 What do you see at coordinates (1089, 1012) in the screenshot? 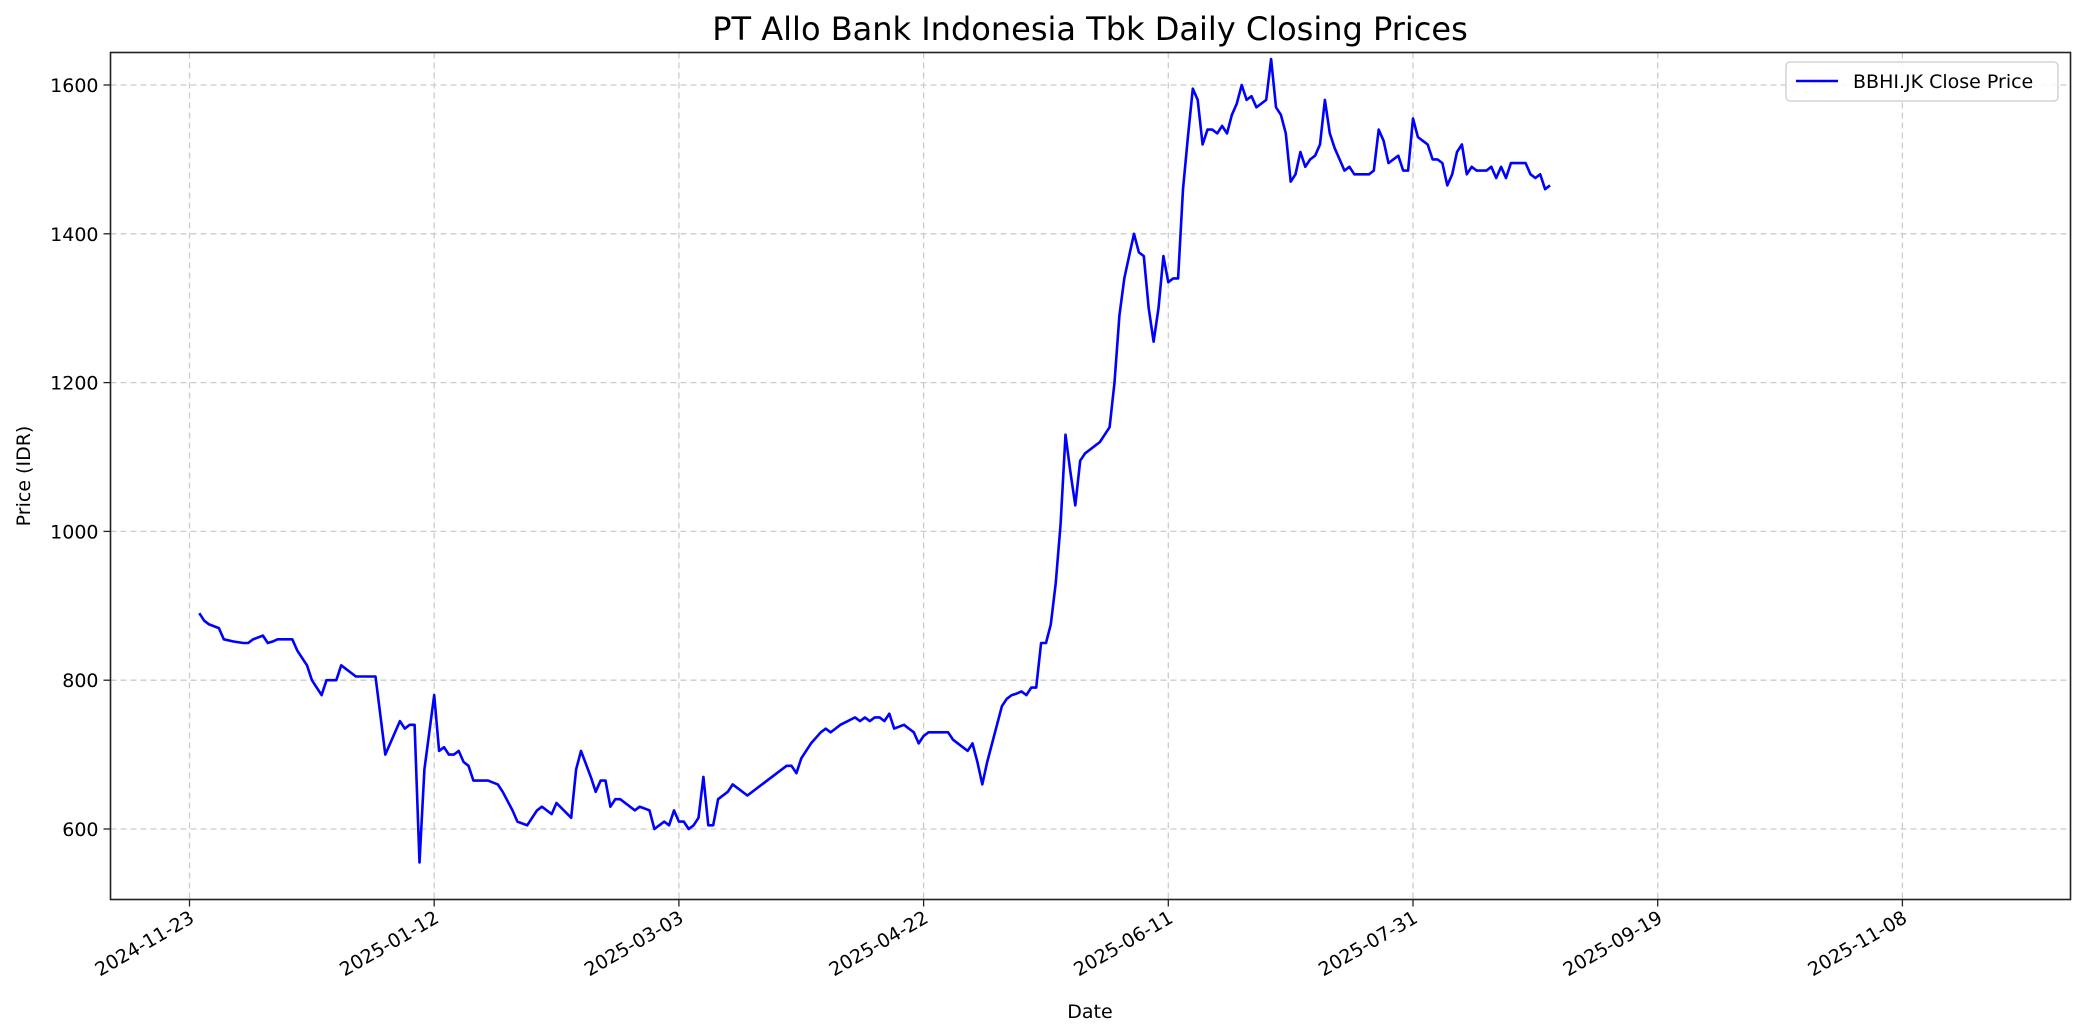
I see `x-axis-label: Date` at bounding box center [1089, 1012].